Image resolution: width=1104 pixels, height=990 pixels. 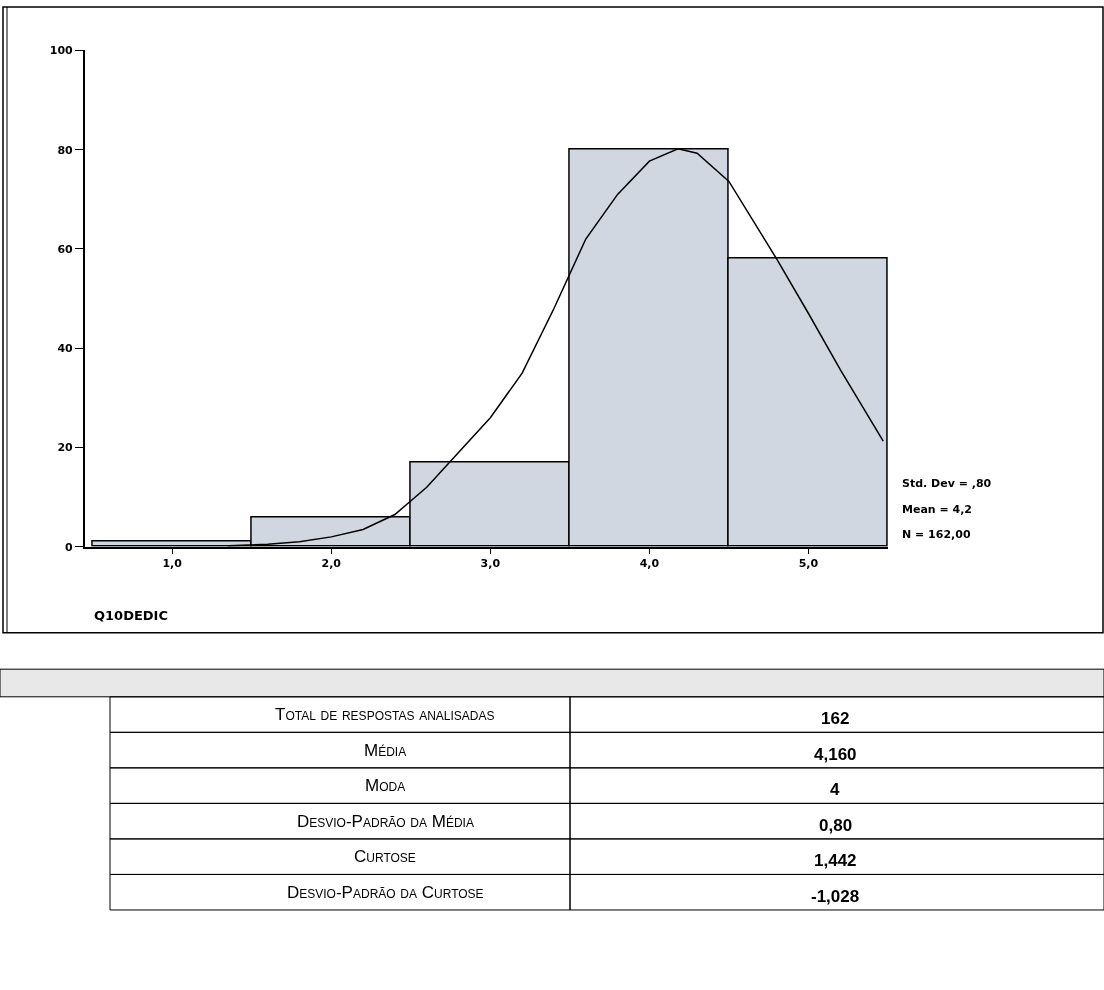 What do you see at coordinates (649, 563) in the screenshot?
I see `x-tick-label: 4,0` at bounding box center [649, 563].